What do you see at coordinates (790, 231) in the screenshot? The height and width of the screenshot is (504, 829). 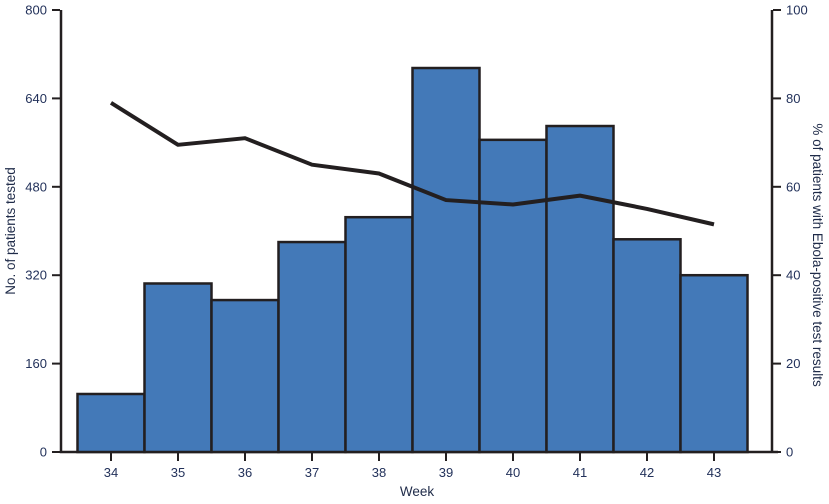 I see `right-axis-ticks: 0 20 40 60 80 100` at bounding box center [790, 231].